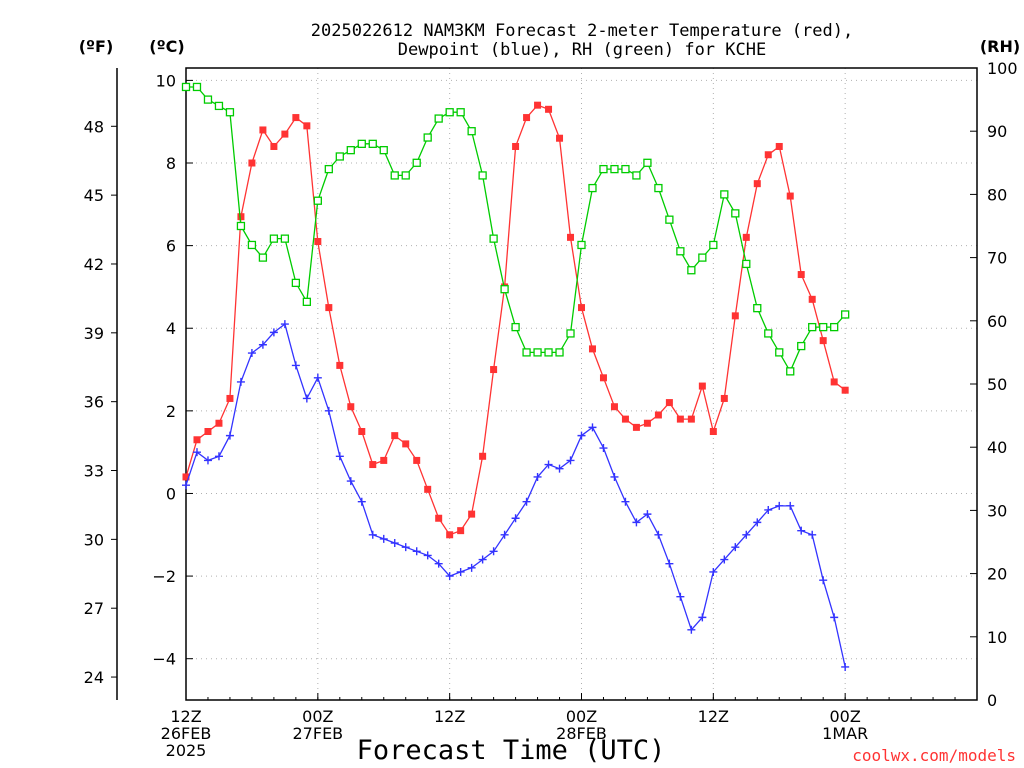 The height and width of the screenshot is (768, 1024). I want to click on celsius-tick-label: 0, so click(171, 493).